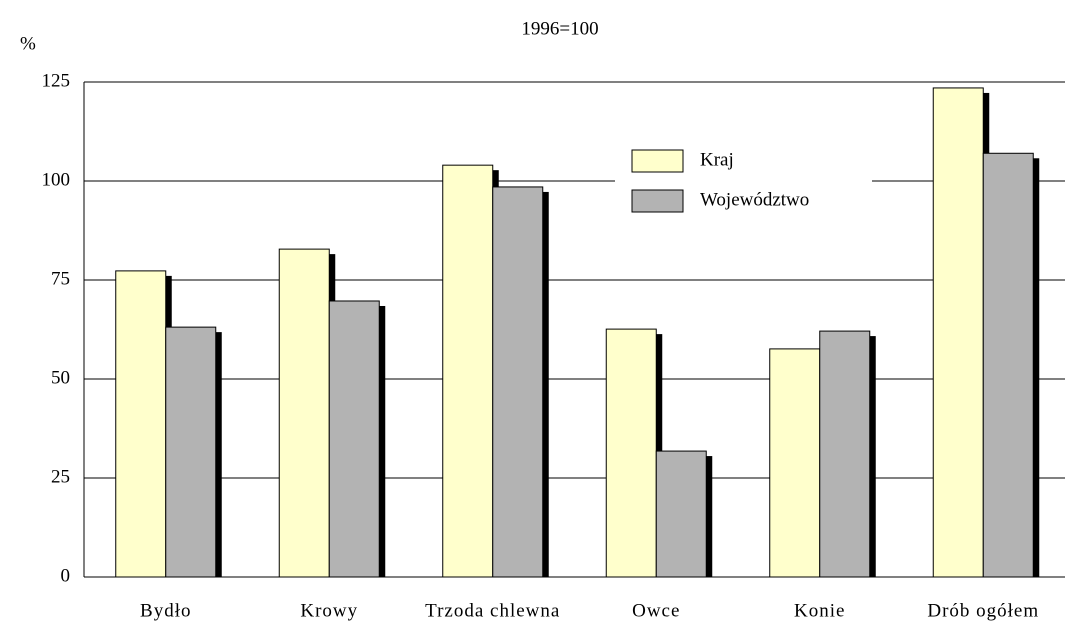 This screenshot has height=630, width=1066. I want to click on x-tick-label: Owce, so click(656, 610).